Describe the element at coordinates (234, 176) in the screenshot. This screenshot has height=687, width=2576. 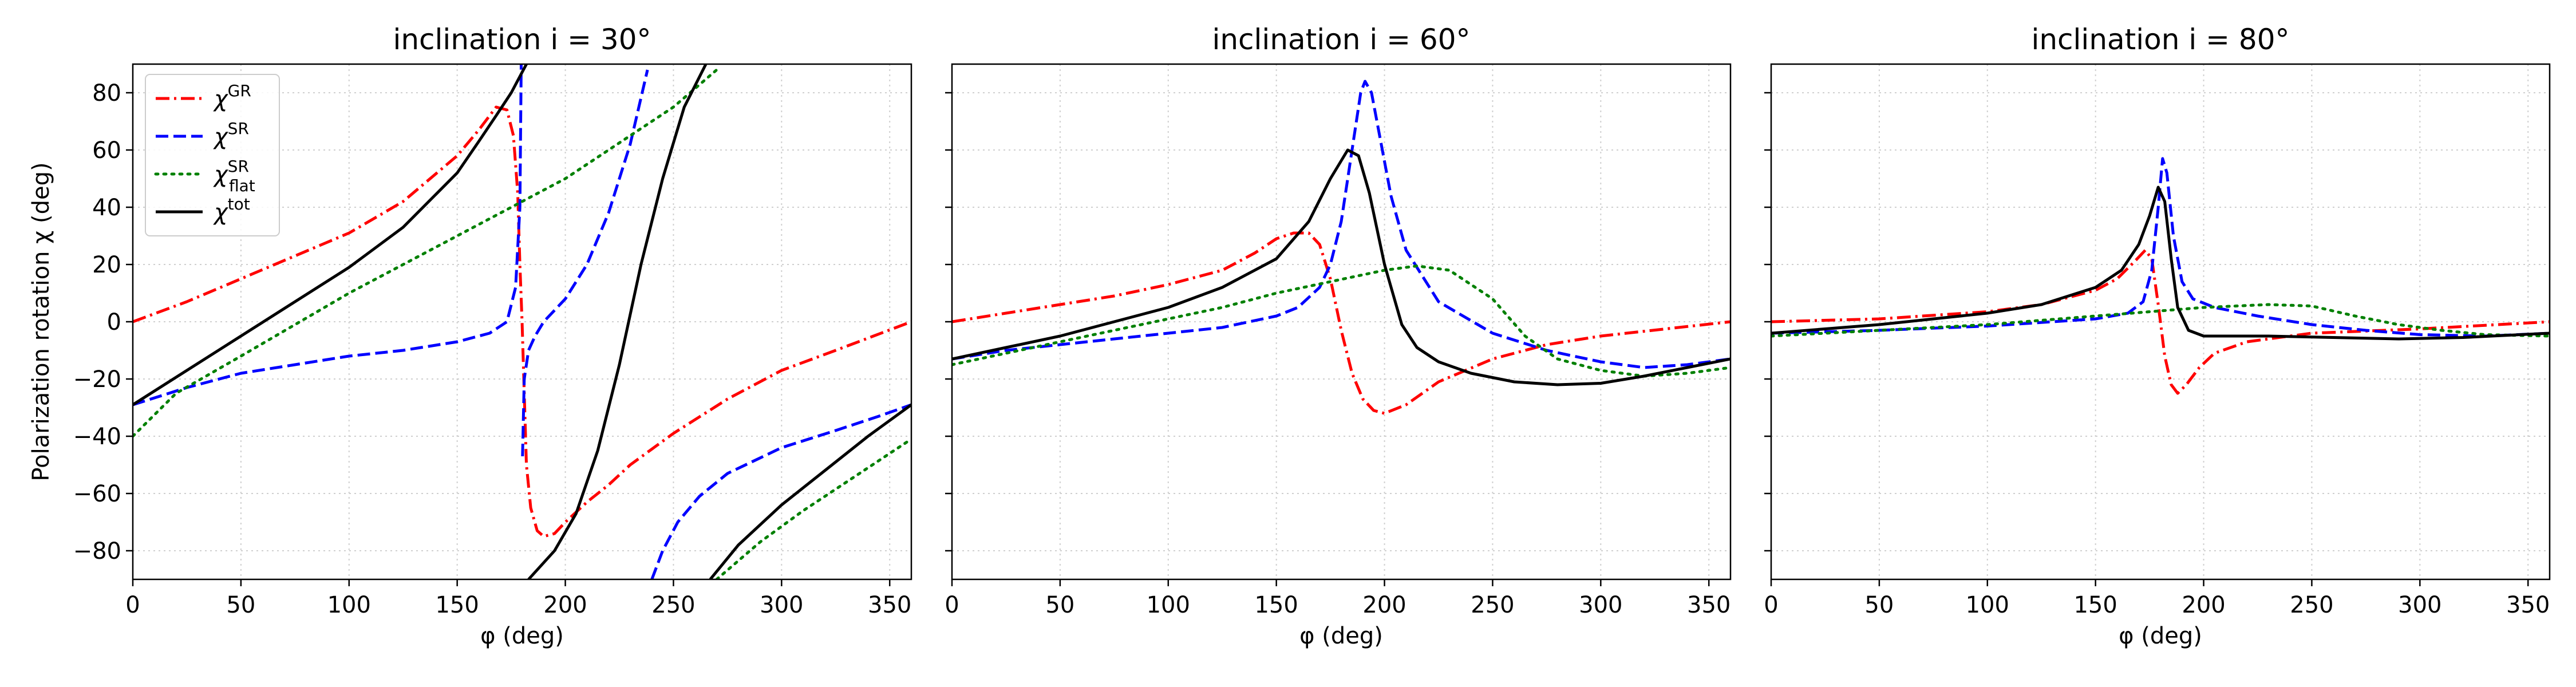
I see `legend-label: χSR flat` at that location.